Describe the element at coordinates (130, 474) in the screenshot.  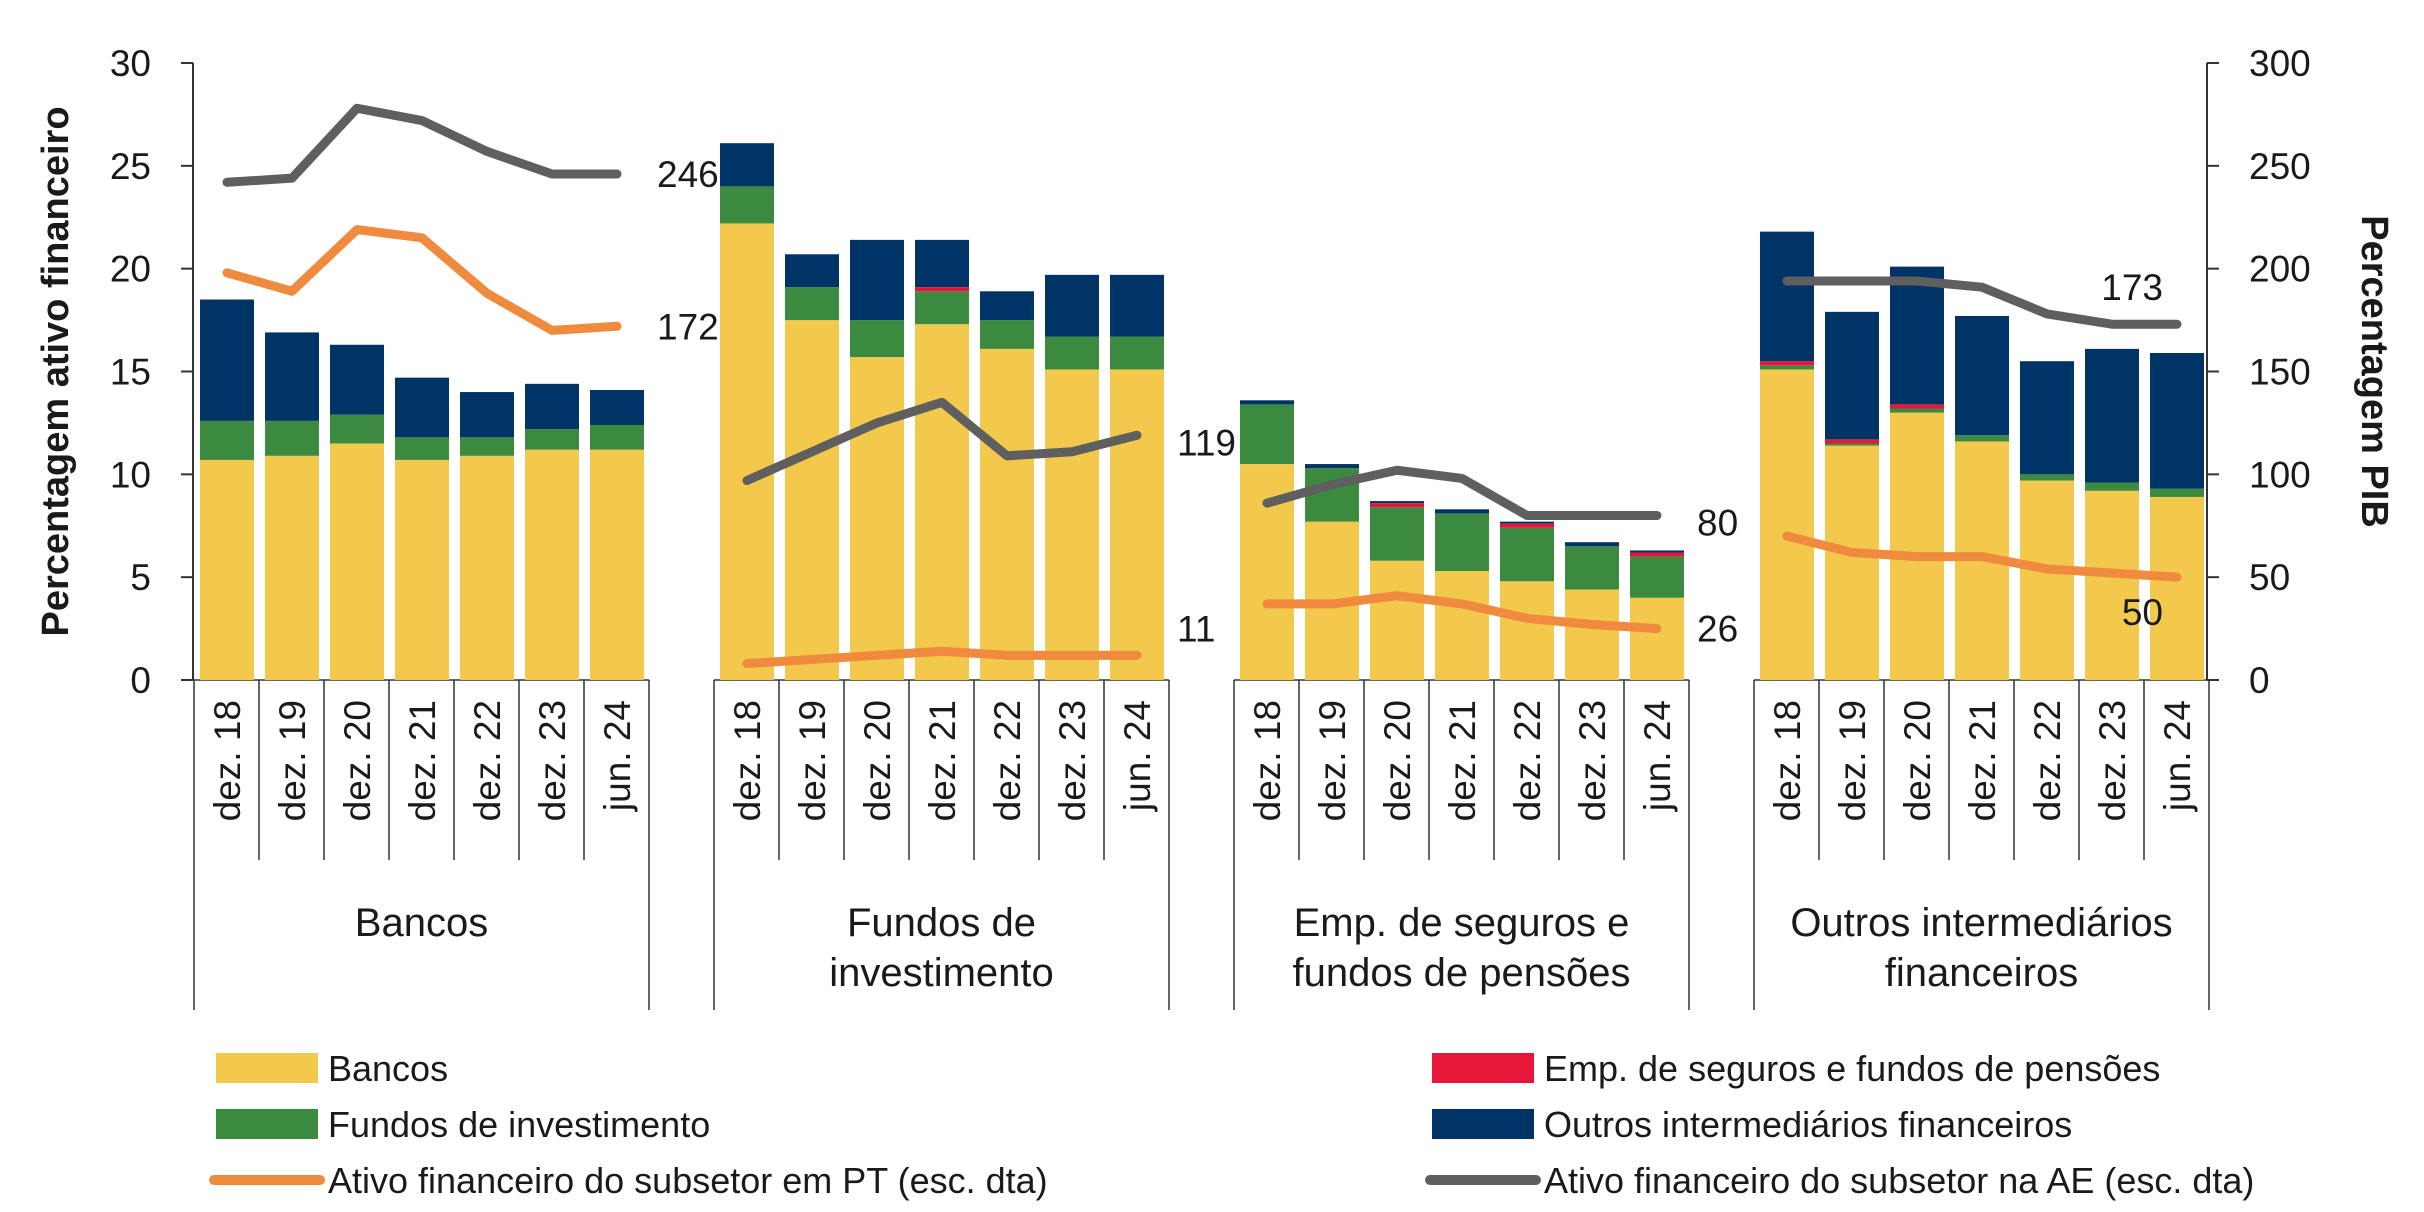
I see `left-tick-label: 10` at that location.